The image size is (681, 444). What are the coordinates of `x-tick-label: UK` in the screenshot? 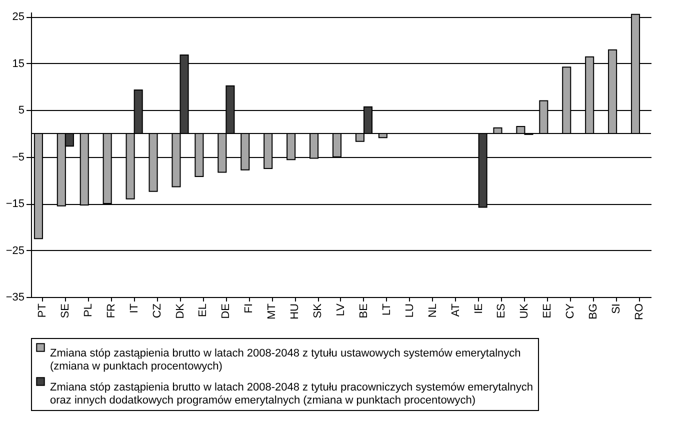 It's located at (524, 310).